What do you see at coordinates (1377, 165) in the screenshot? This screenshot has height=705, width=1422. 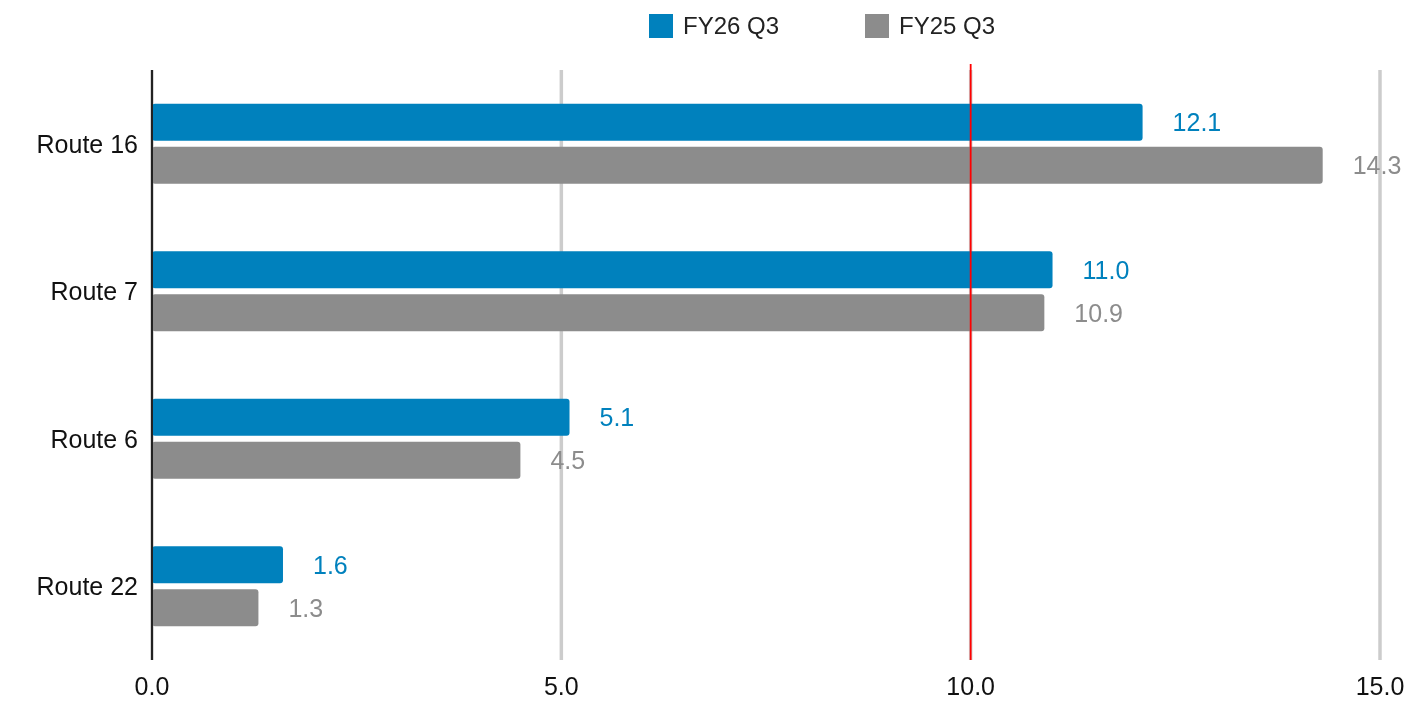 I see `text: 14.3` at bounding box center [1377, 165].